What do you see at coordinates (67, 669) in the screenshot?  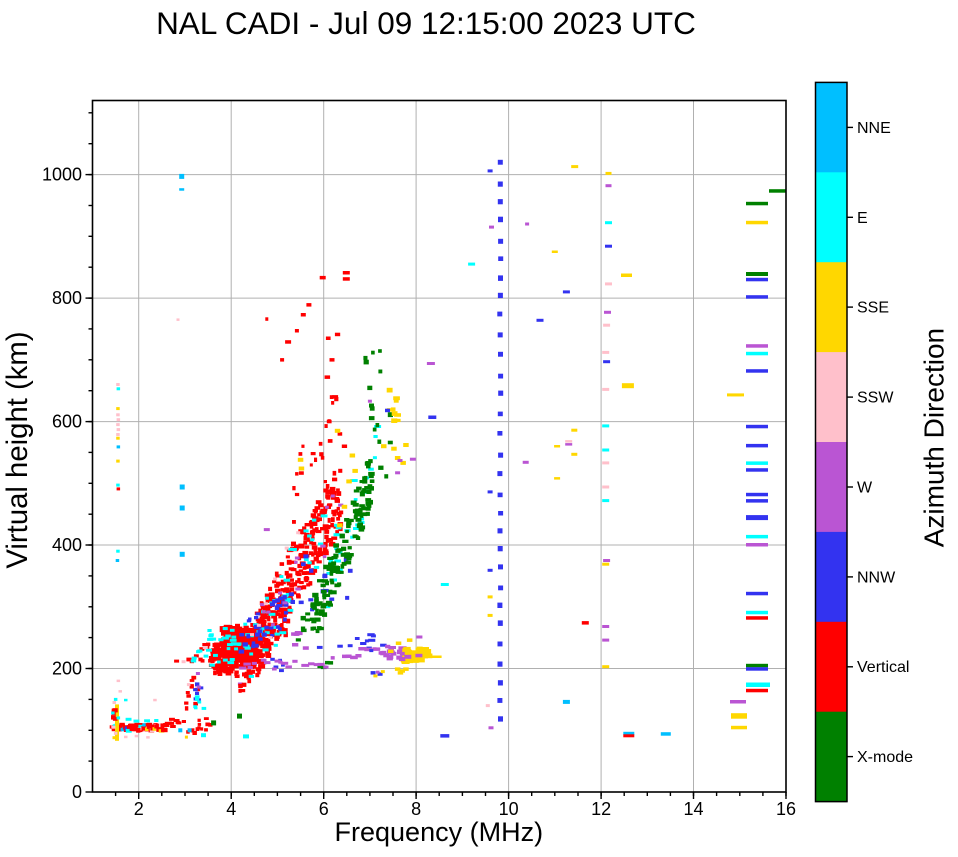 I see `svg-text: 200` at bounding box center [67, 669].